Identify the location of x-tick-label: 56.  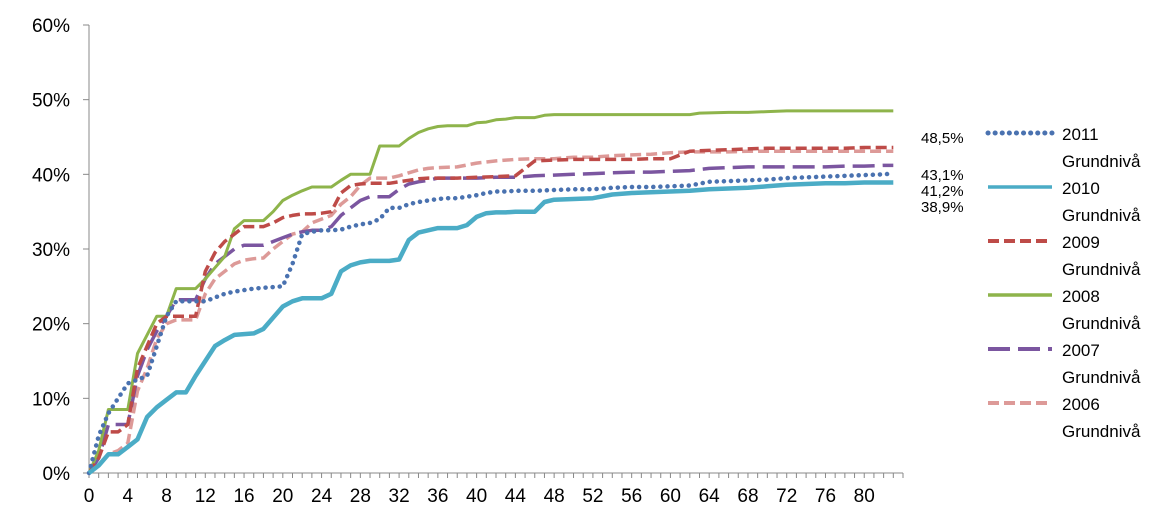
(631, 496).